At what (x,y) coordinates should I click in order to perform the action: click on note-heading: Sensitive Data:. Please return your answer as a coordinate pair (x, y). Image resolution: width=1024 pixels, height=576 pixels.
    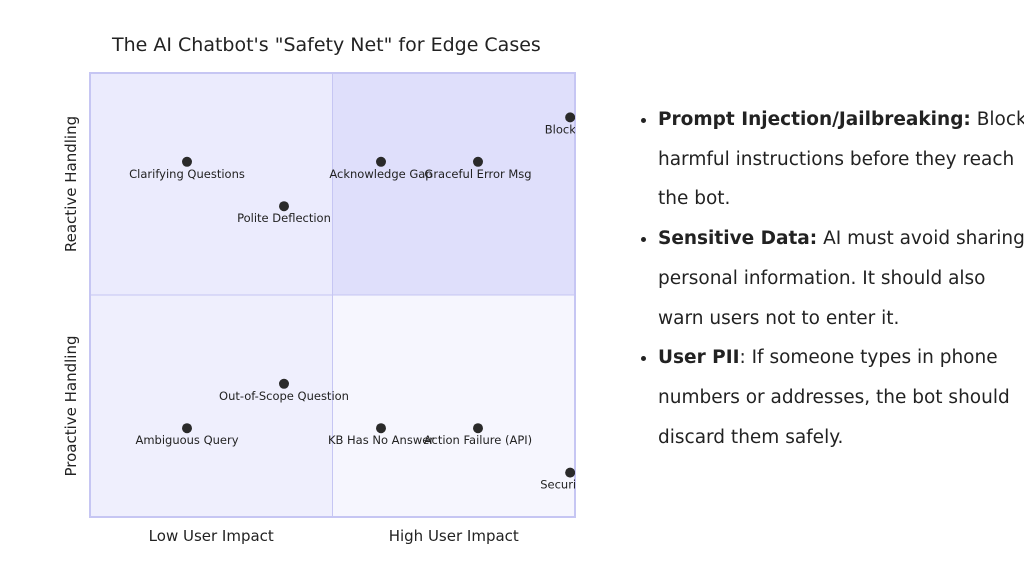
    Looking at the image, I should click on (738, 239).